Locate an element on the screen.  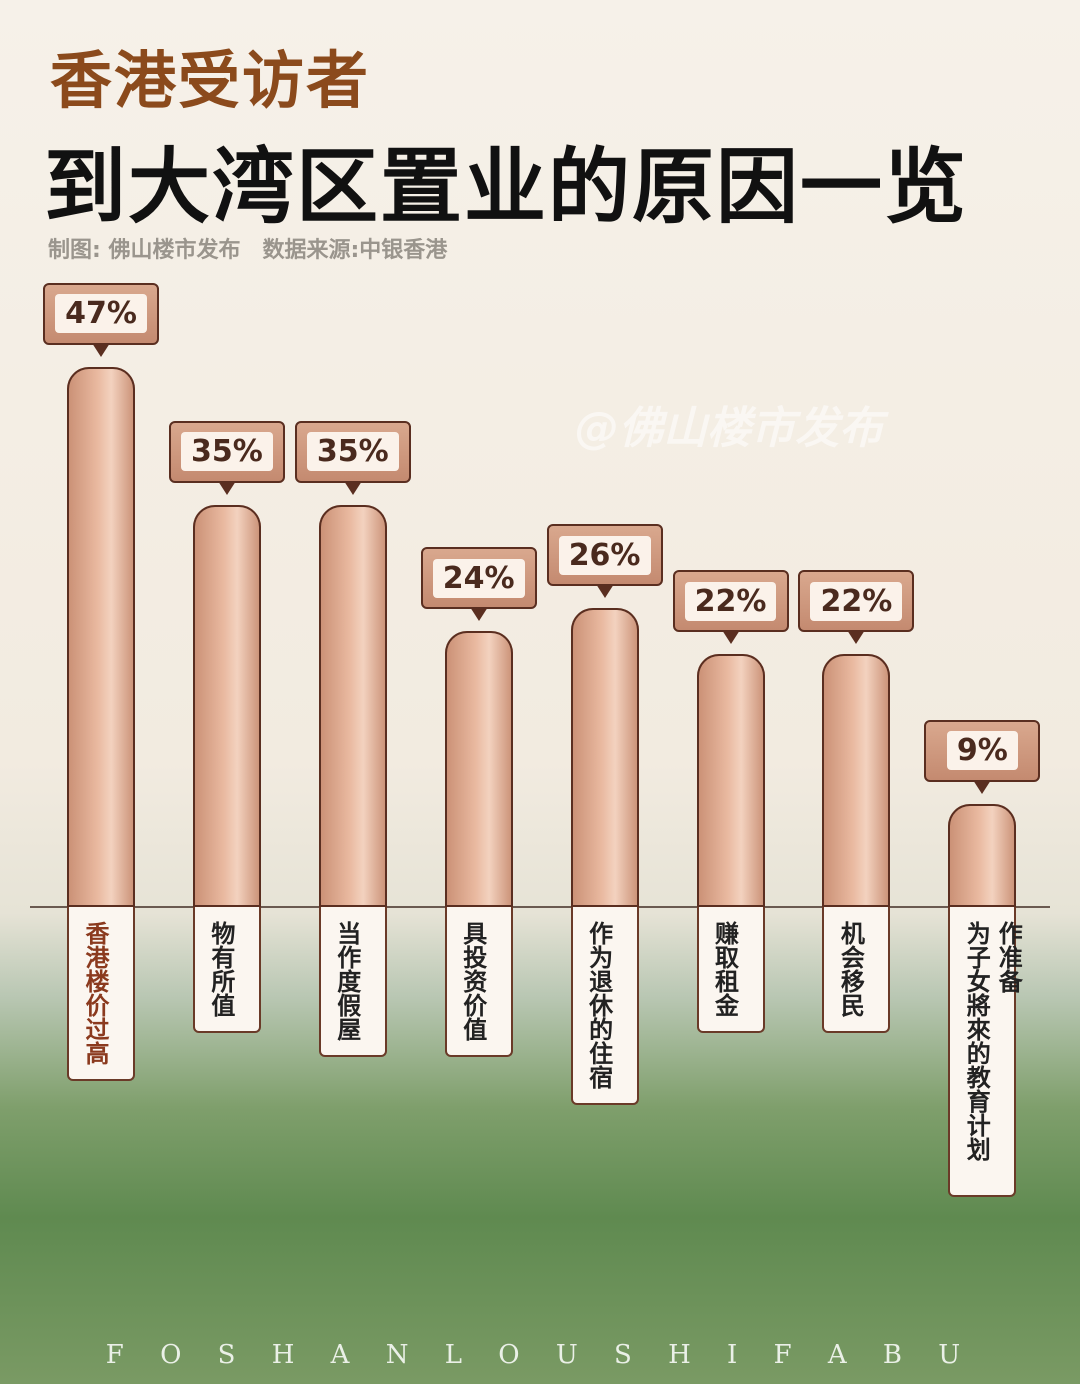
category-label: 当作度假屋 is located at coordinates (352, 982).